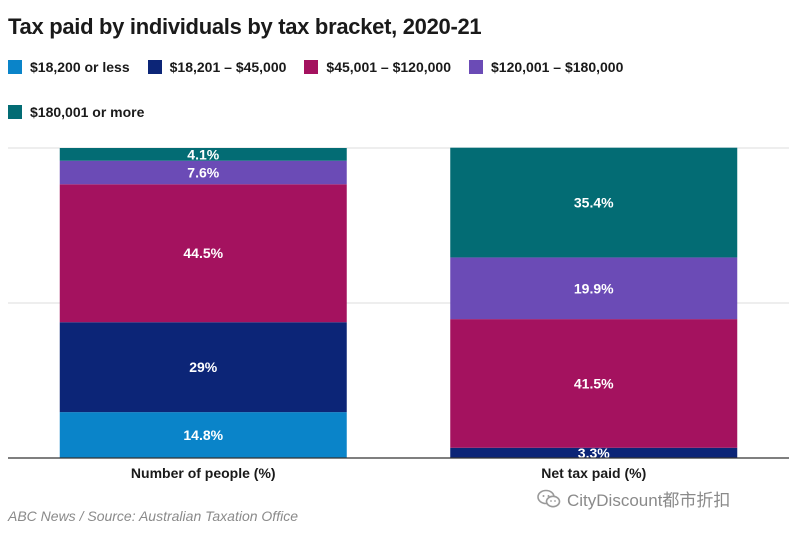  I want to click on legend-item: $45,001 – $120,000, so click(377, 66).